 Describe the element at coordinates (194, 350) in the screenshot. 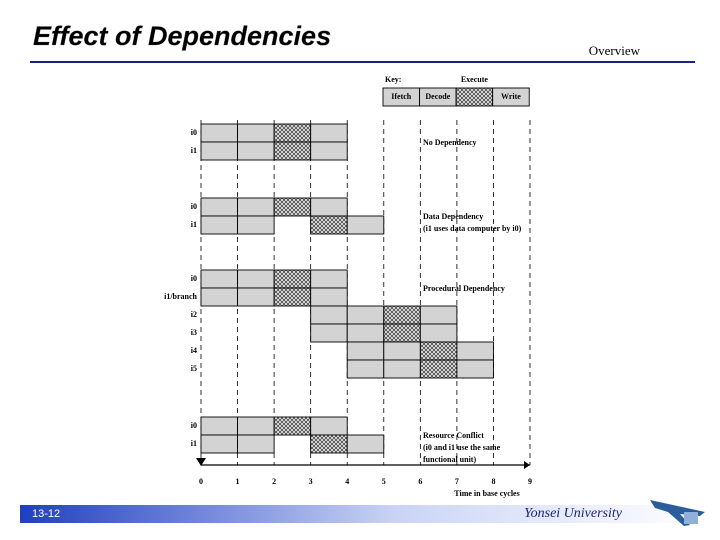

I see `row-label: i4` at that location.